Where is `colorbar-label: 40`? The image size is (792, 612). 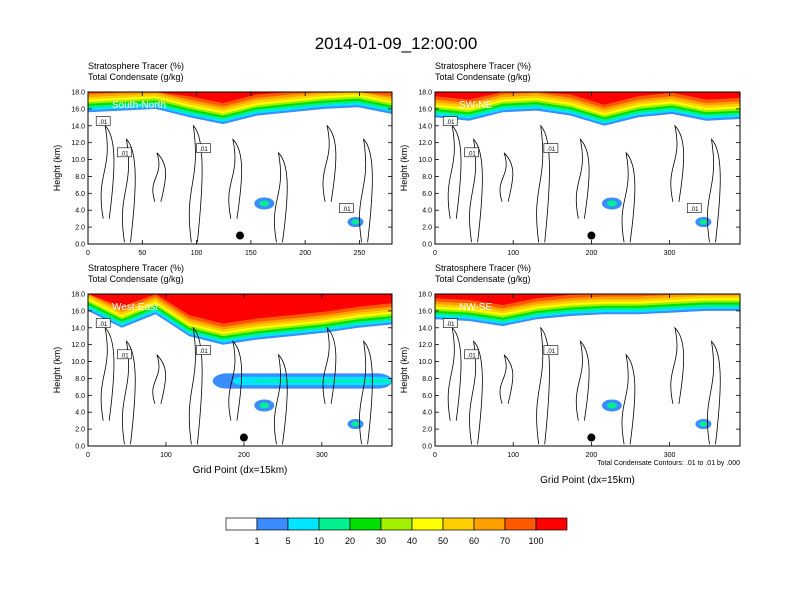
colorbar-label: 40 is located at coordinates (412, 541).